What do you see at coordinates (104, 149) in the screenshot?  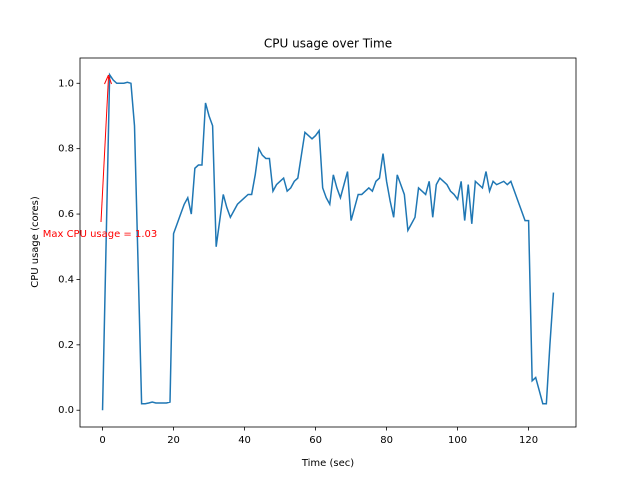 I see `annotation-arrow` at bounding box center [104, 149].